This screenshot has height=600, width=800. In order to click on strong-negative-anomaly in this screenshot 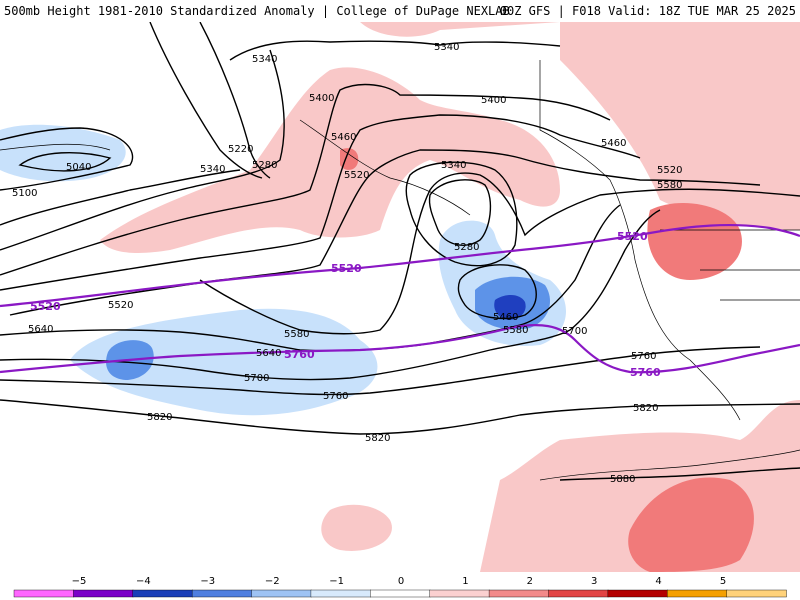, I will do `click(510, 307)`.